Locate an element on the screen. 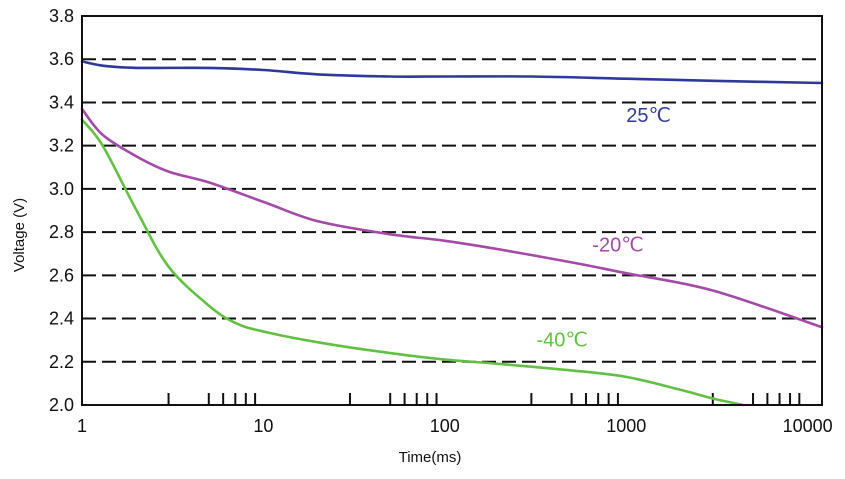 The width and height of the screenshot is (845, 479). y-tick-label-2: 2.4 is located at coordinates (61, 319).